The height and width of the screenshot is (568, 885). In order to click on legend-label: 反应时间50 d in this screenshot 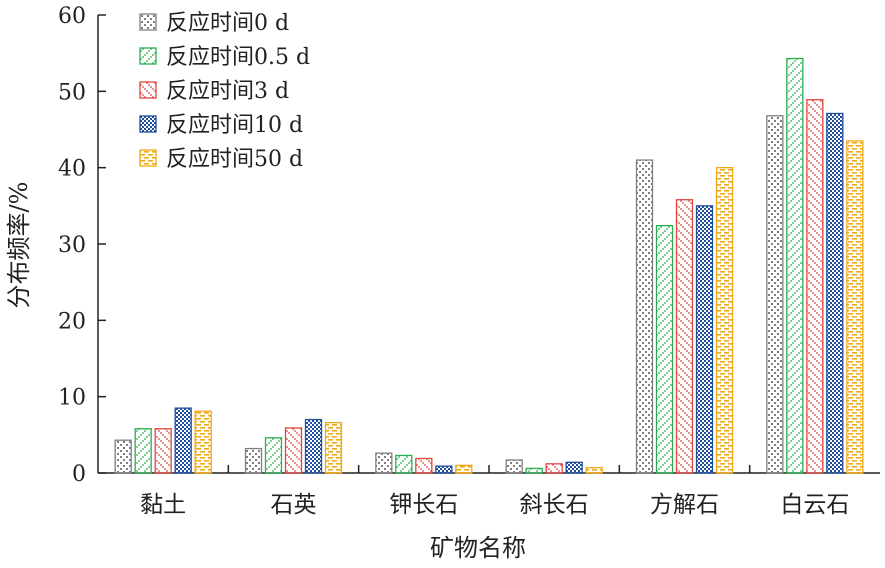, I will do `click(234, 159)`.